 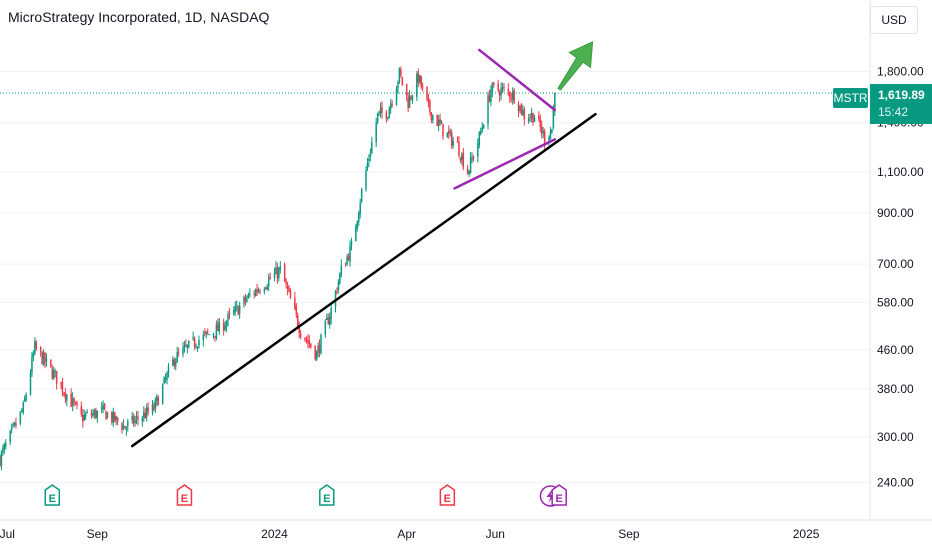 What do you see at coordinates (895, 303) in the screenshot?
I see `price-tick-label: 580.00` at bounding box center [895, 303].